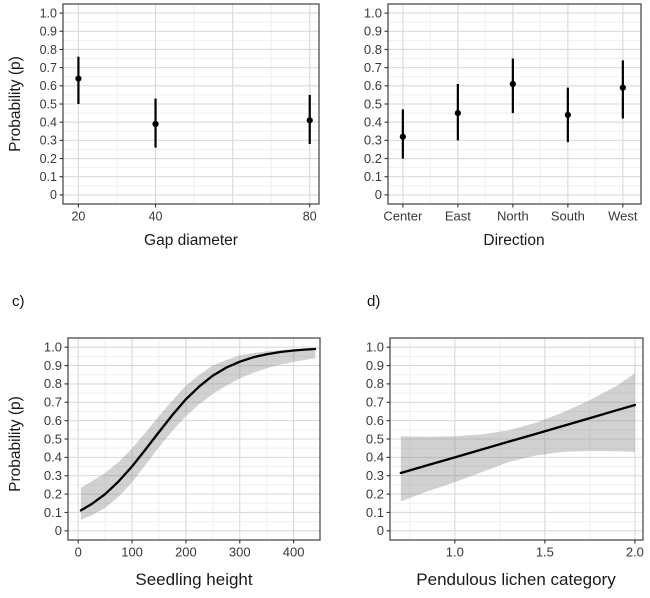 This screenshot has width=650, height=598. Describe the element at coordinates (568, 216) in the screenshot. I see `x-tick-label: South` at that location.